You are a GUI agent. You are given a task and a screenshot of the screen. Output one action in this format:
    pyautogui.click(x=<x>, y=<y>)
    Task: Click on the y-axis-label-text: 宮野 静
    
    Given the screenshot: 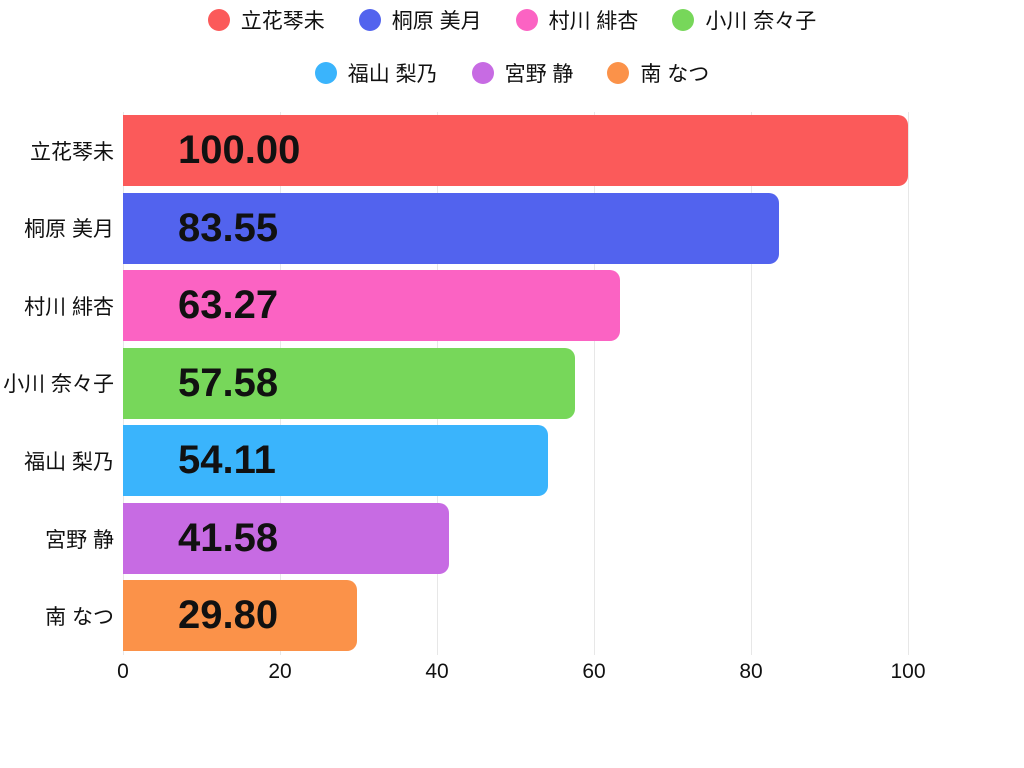 What is the action you would take?
    pyautogui.click(x=79, y=540)
    